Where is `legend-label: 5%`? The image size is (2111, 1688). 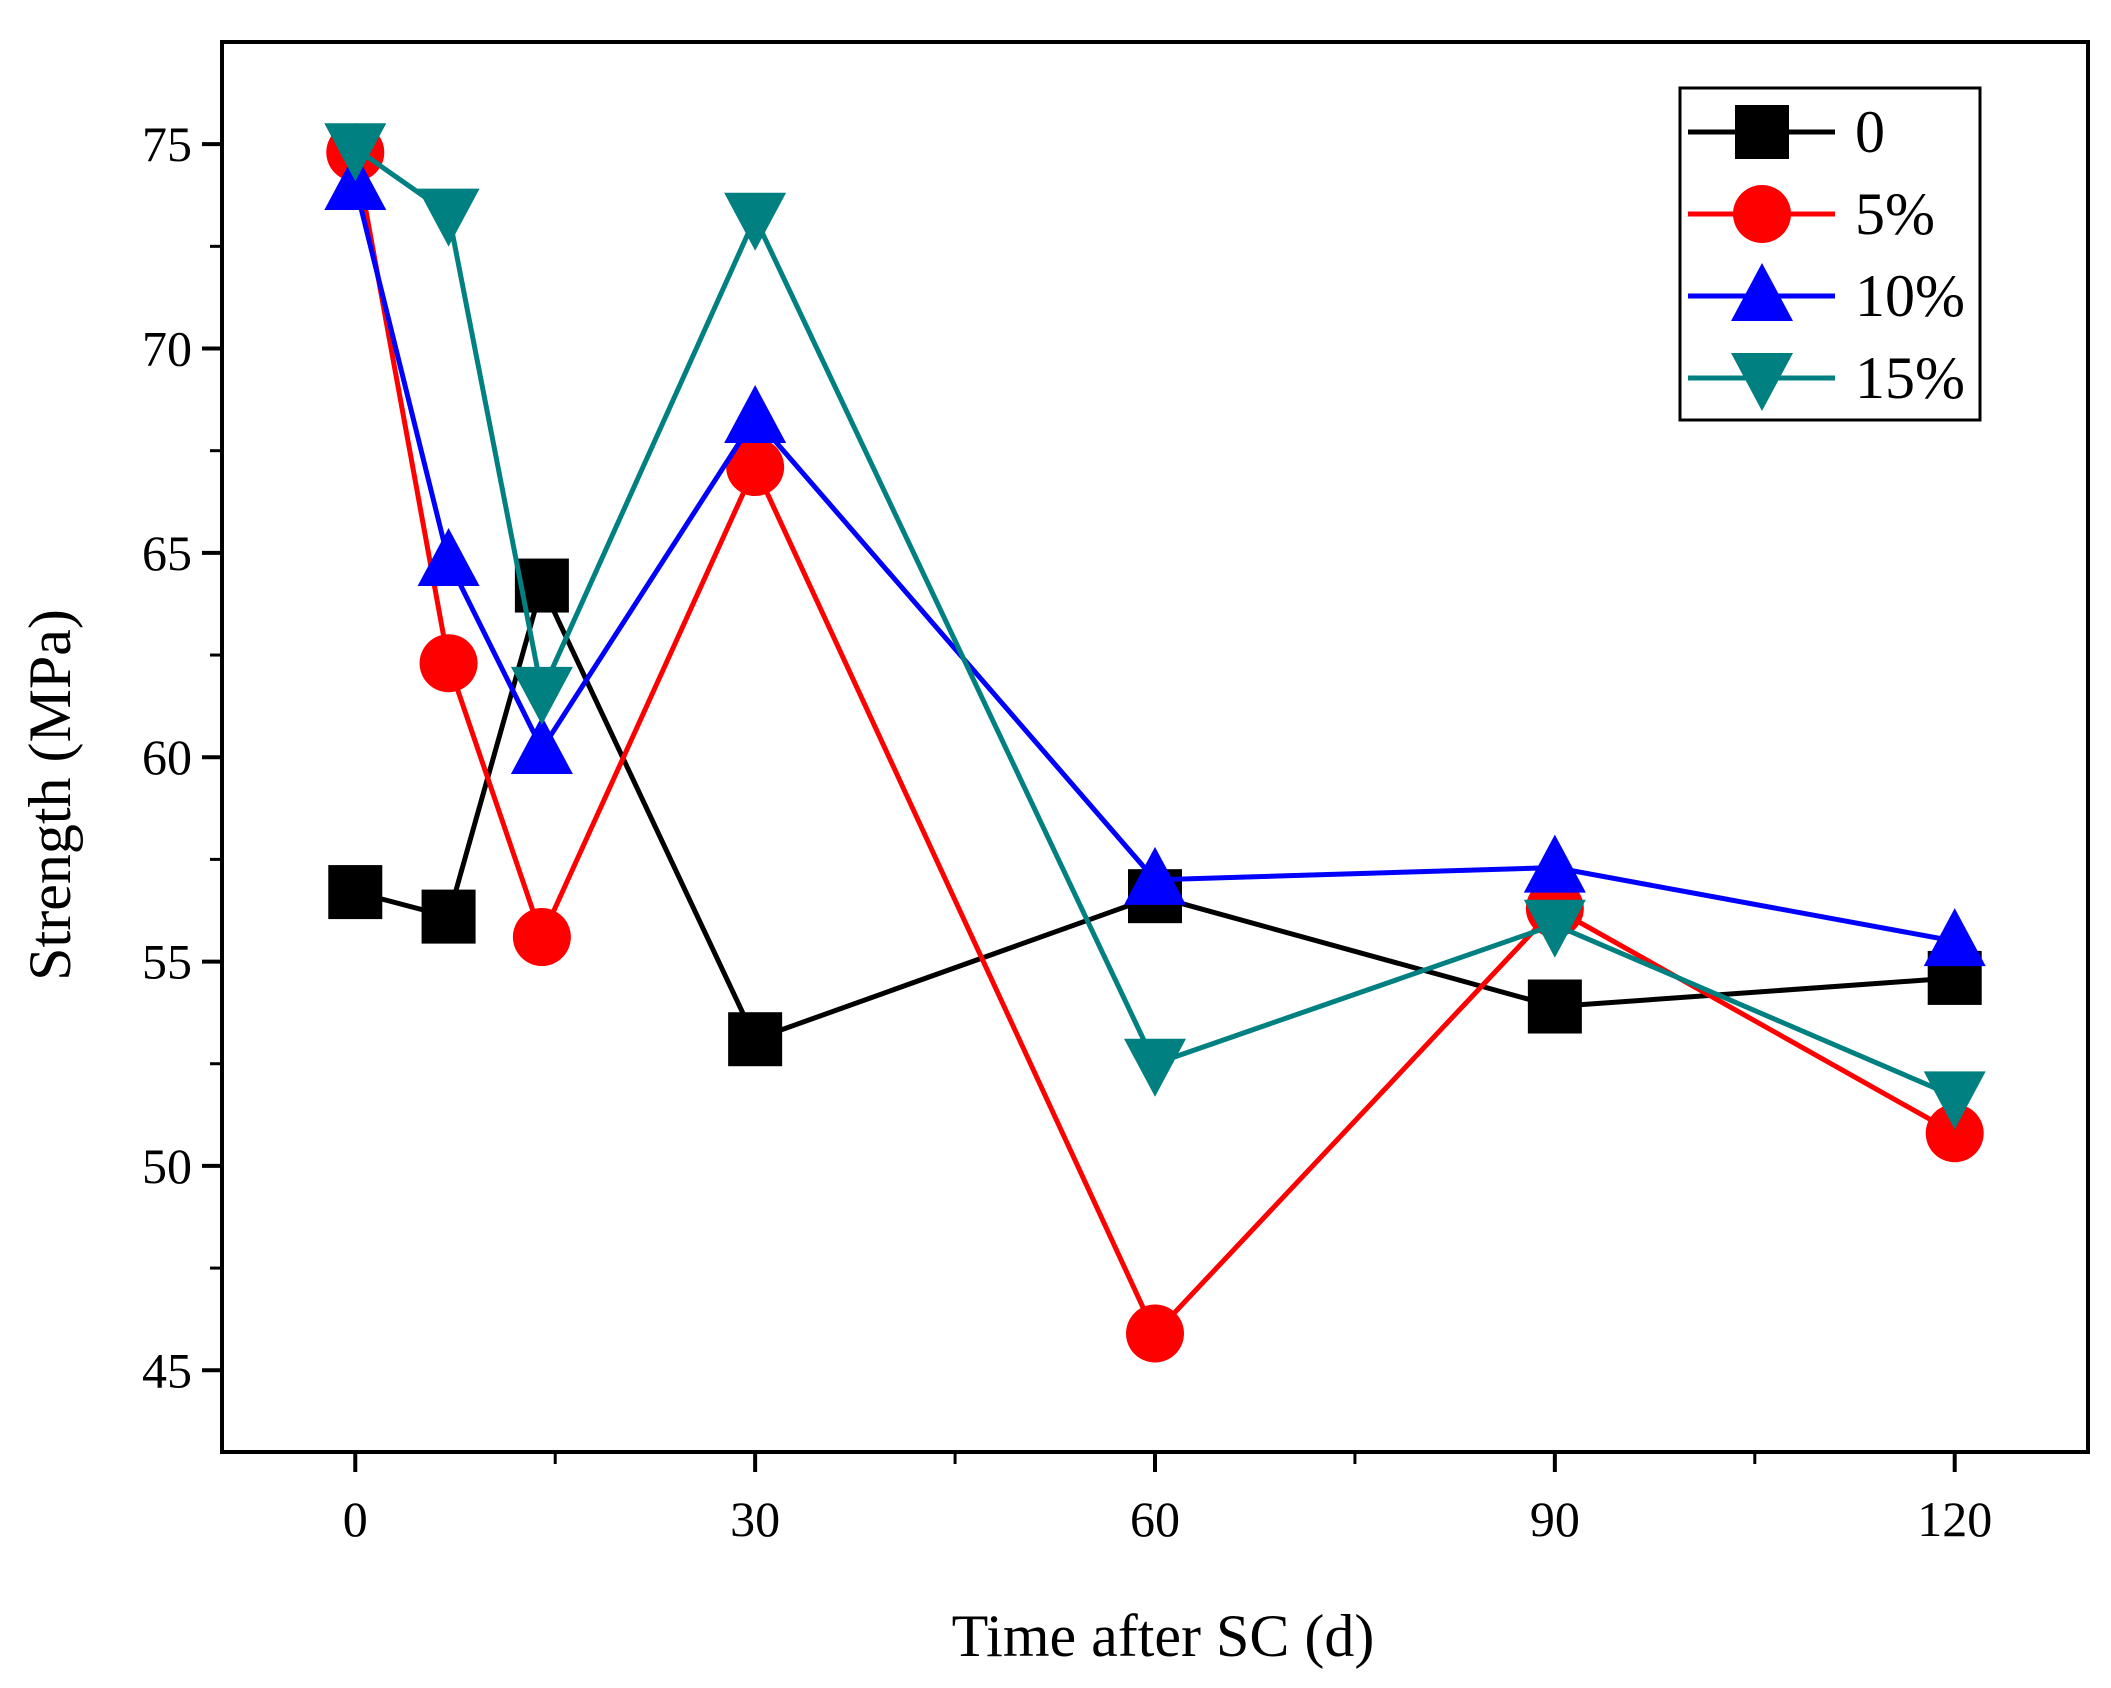
legend-label: 5% is located at coordinates (1895, 214).